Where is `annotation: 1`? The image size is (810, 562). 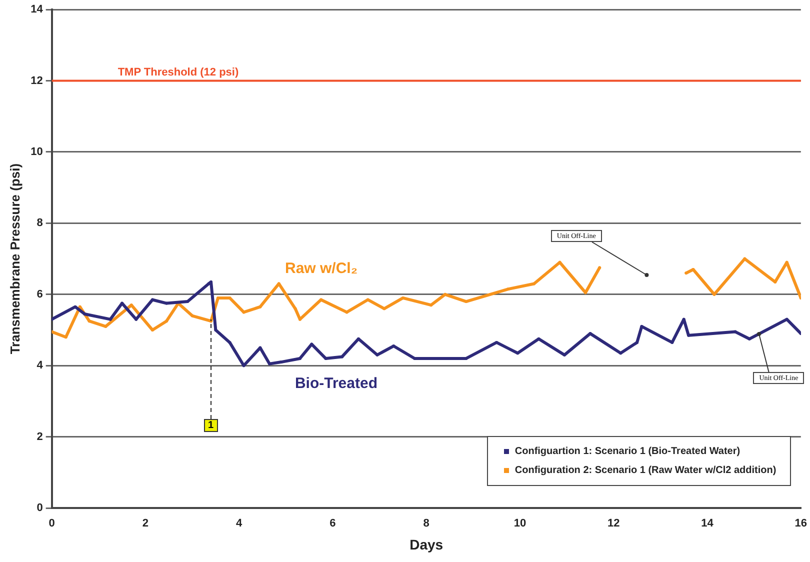 annotation: 1 is located at coordinates (211, 425).